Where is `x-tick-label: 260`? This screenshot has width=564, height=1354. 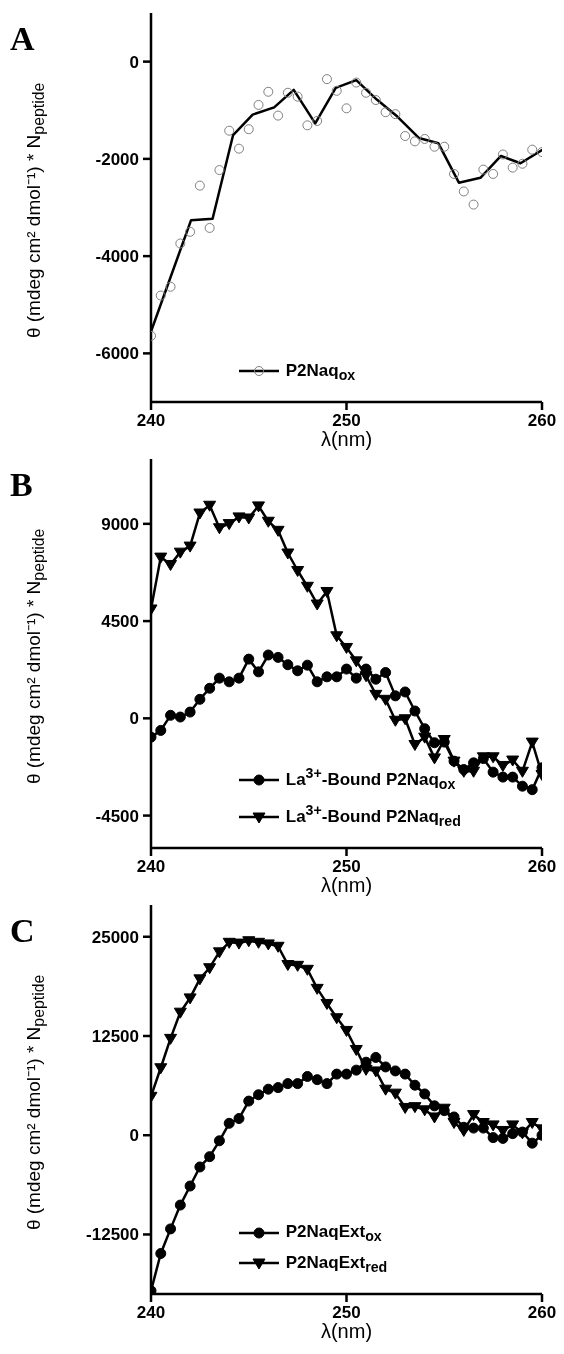 x-tick-label: 260 is located at coordinates (542, 421).